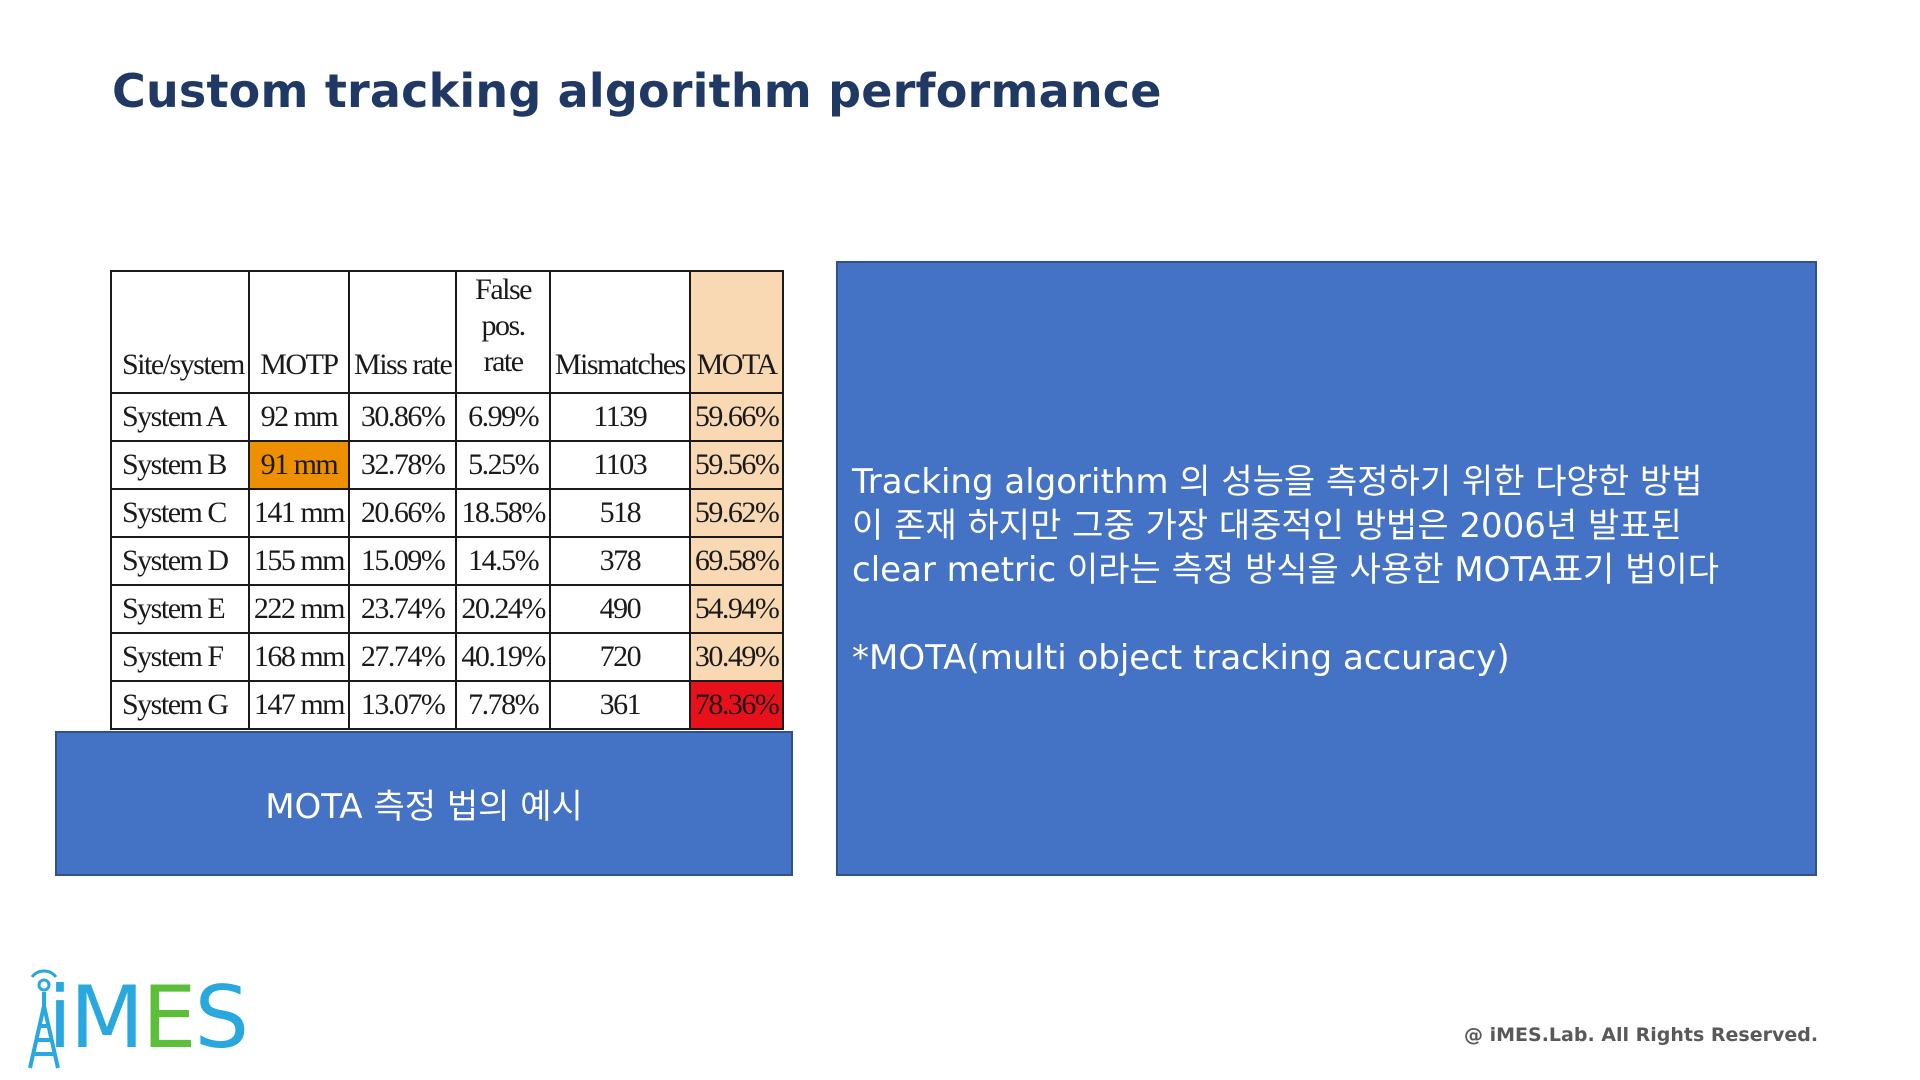  I want to click on cell-site: System A, so click(180, 417).